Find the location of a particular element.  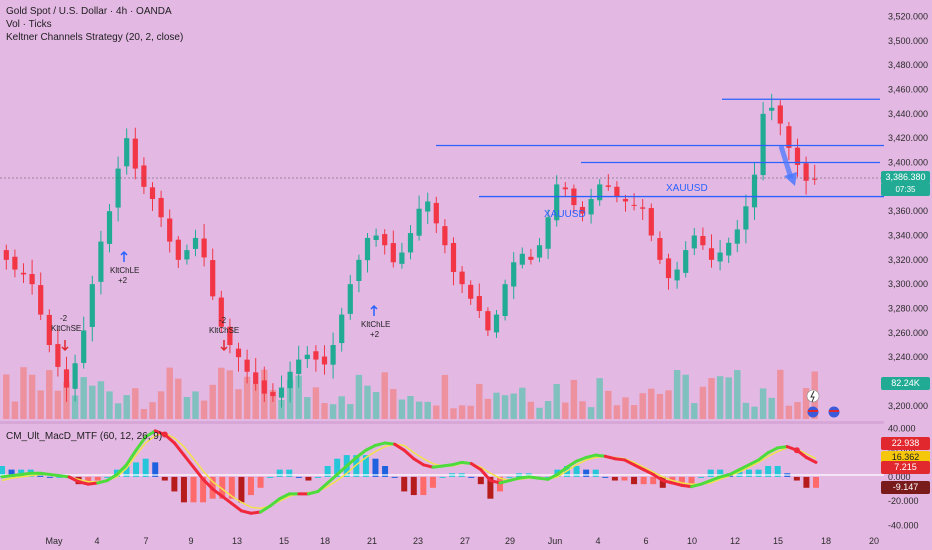

alert-icons is located at coordinates (823, 403).